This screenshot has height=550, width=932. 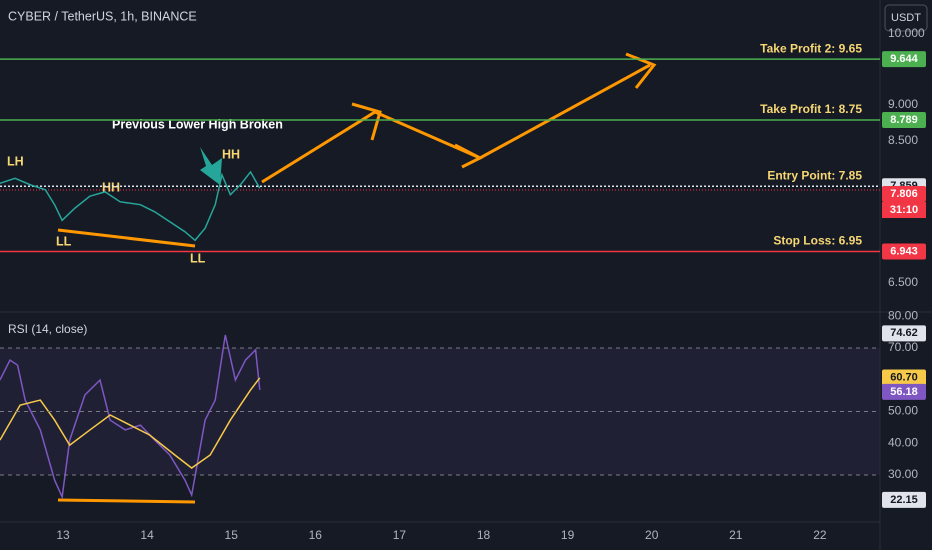 I want to click on y-tick-label: 30.00, so click(x=903, y=474).